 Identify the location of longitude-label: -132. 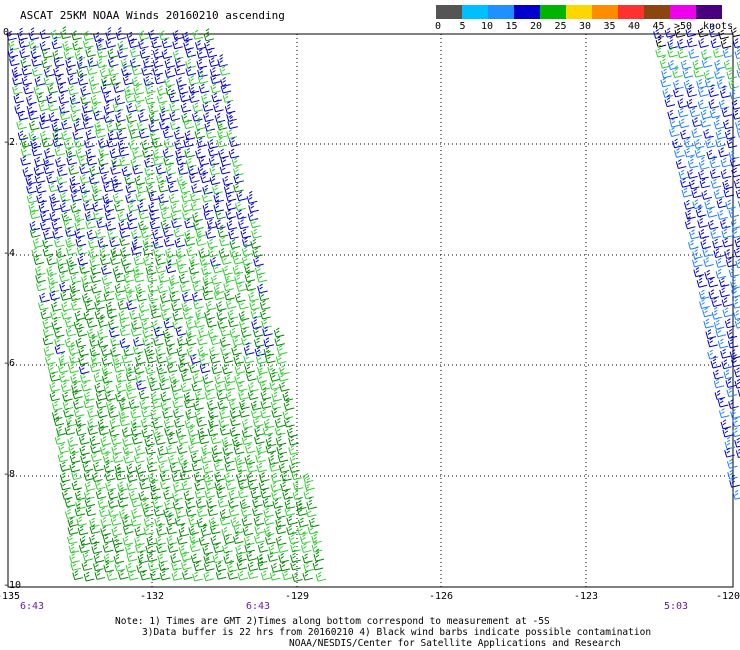
(152, 596).